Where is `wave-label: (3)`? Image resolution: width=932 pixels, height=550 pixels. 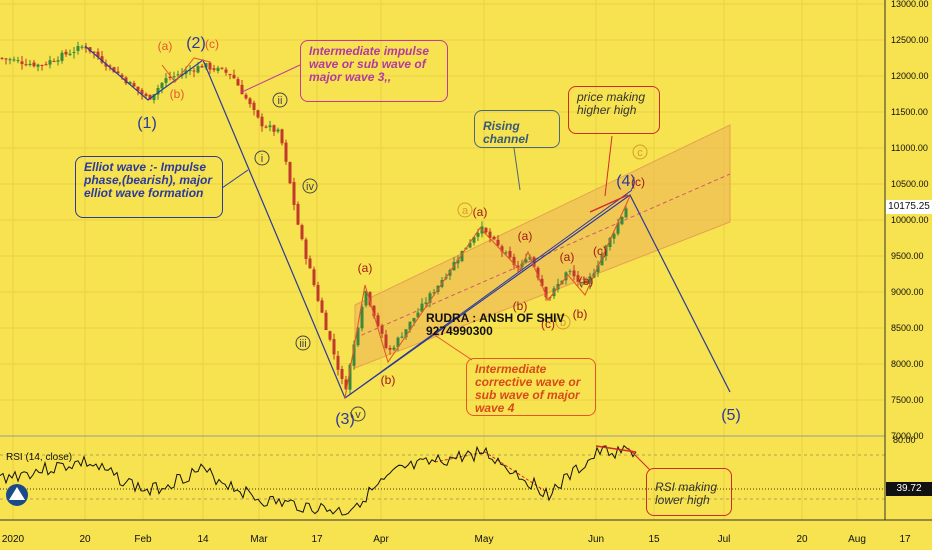
wave-label: (3) is located at coordinates (345, 419).